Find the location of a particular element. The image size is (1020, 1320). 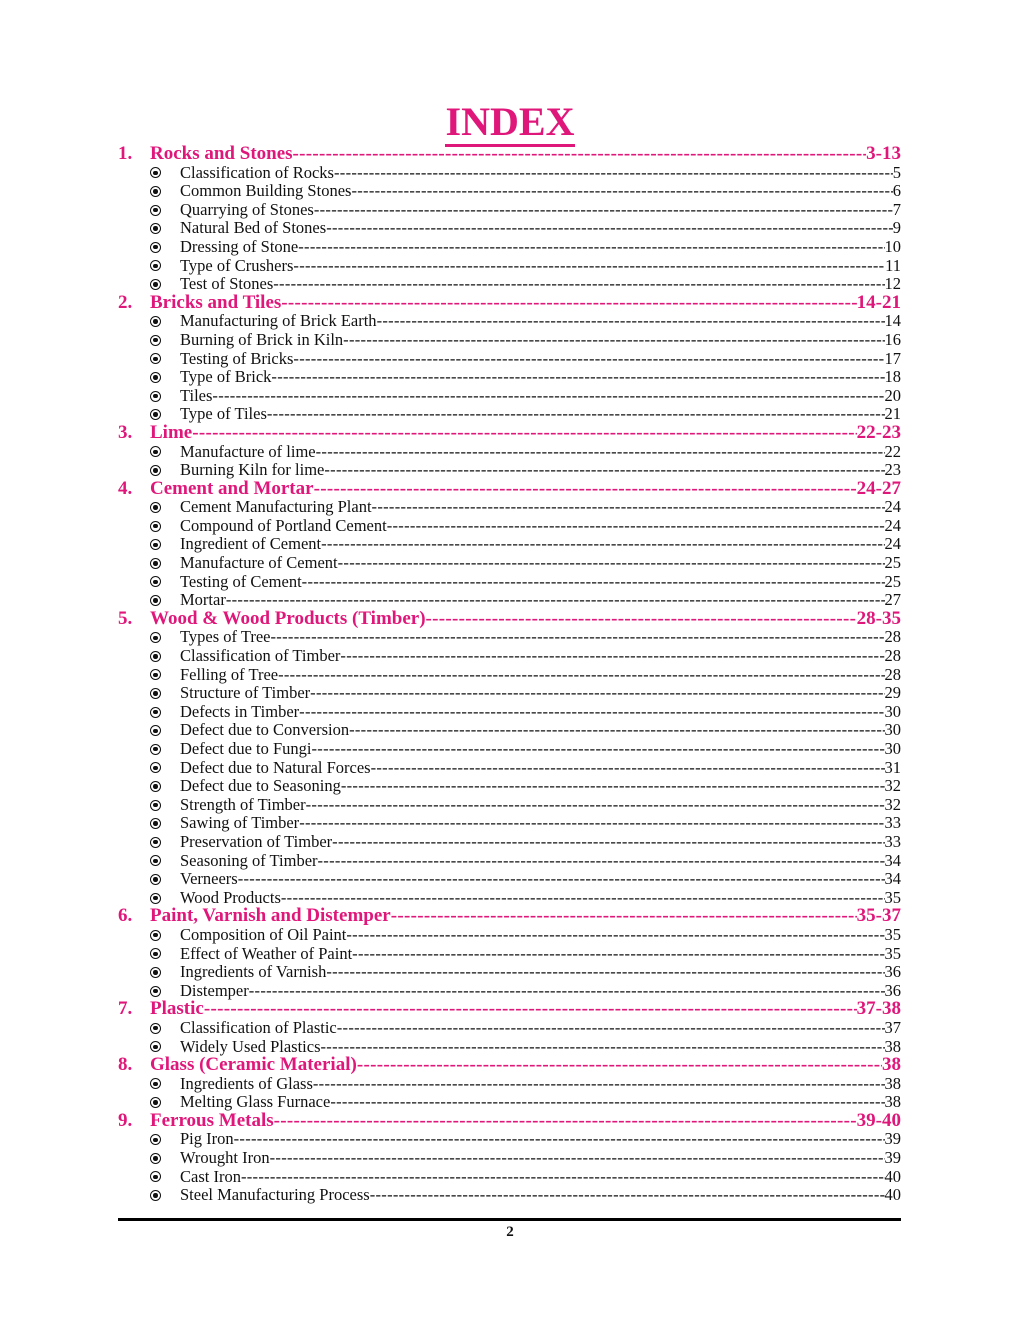

list-item: Ingredient of Cement 24 is located at coordinates (509, 544).